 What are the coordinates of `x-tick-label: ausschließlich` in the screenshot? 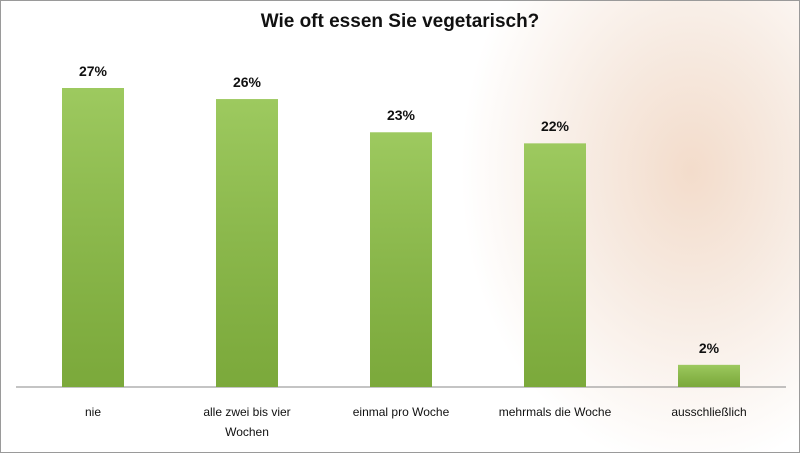 It's located at (709, 412).